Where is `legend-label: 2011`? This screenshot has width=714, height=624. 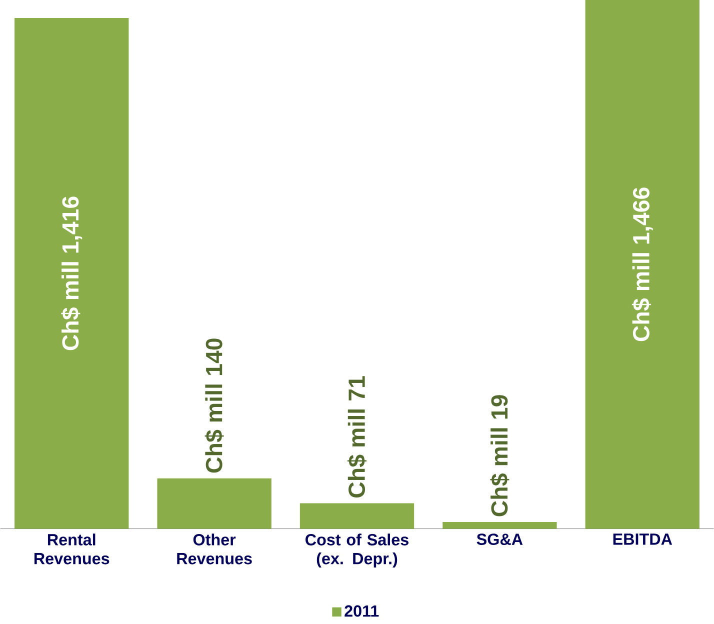
legend-label: 2011 is located at coordinates (361, 611).